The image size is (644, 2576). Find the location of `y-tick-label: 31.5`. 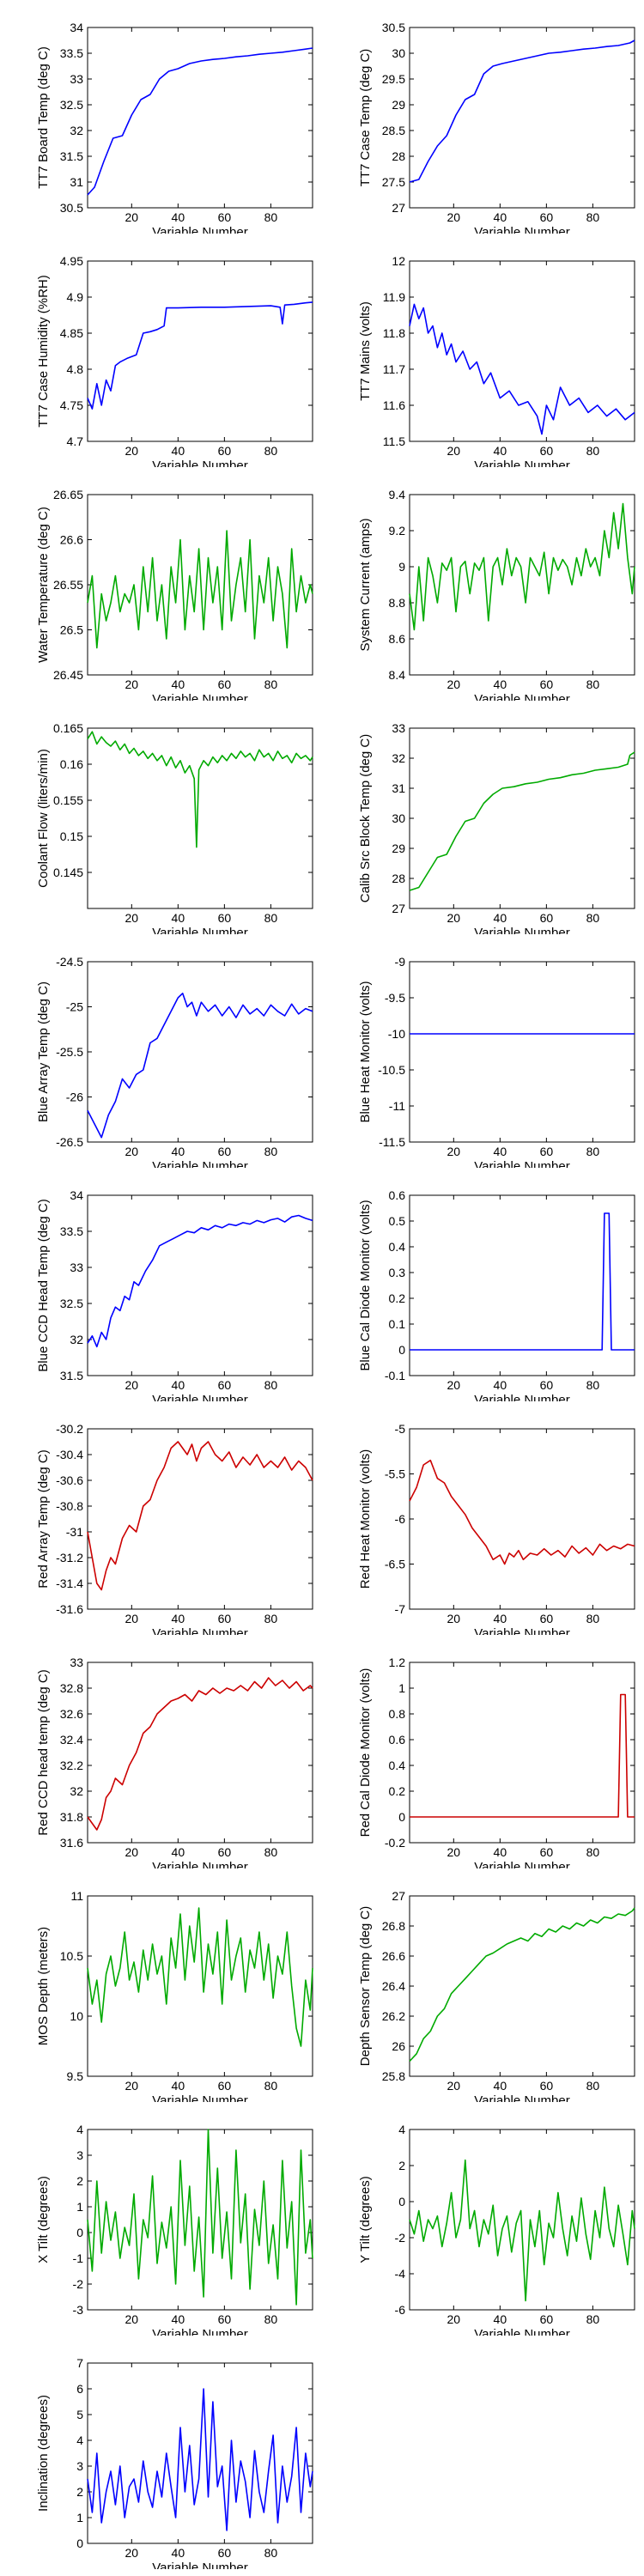

y-tick-label: 31.5 is located at coordinates (71, 156).